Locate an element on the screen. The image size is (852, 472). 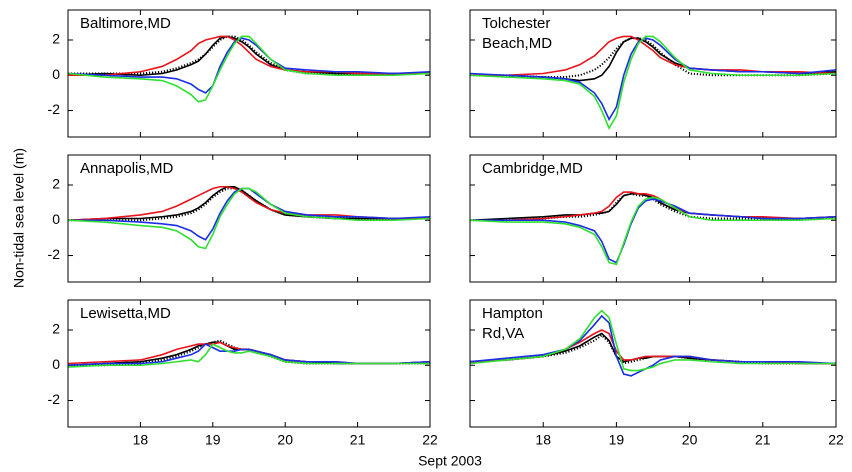
panel-title: Annapolis,MD is located at coordinates (127, 168).